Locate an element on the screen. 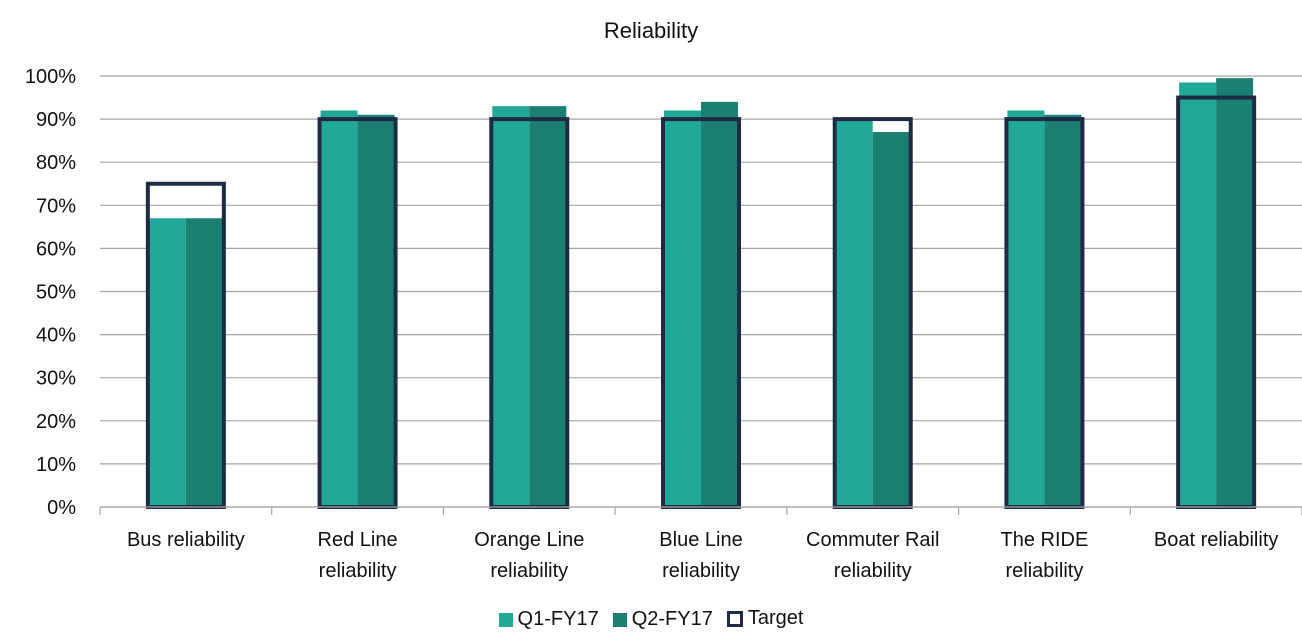 This screenshot has width=1302, height=635. x-tick-label: The RIDE is located at coordinates (1045, 540).